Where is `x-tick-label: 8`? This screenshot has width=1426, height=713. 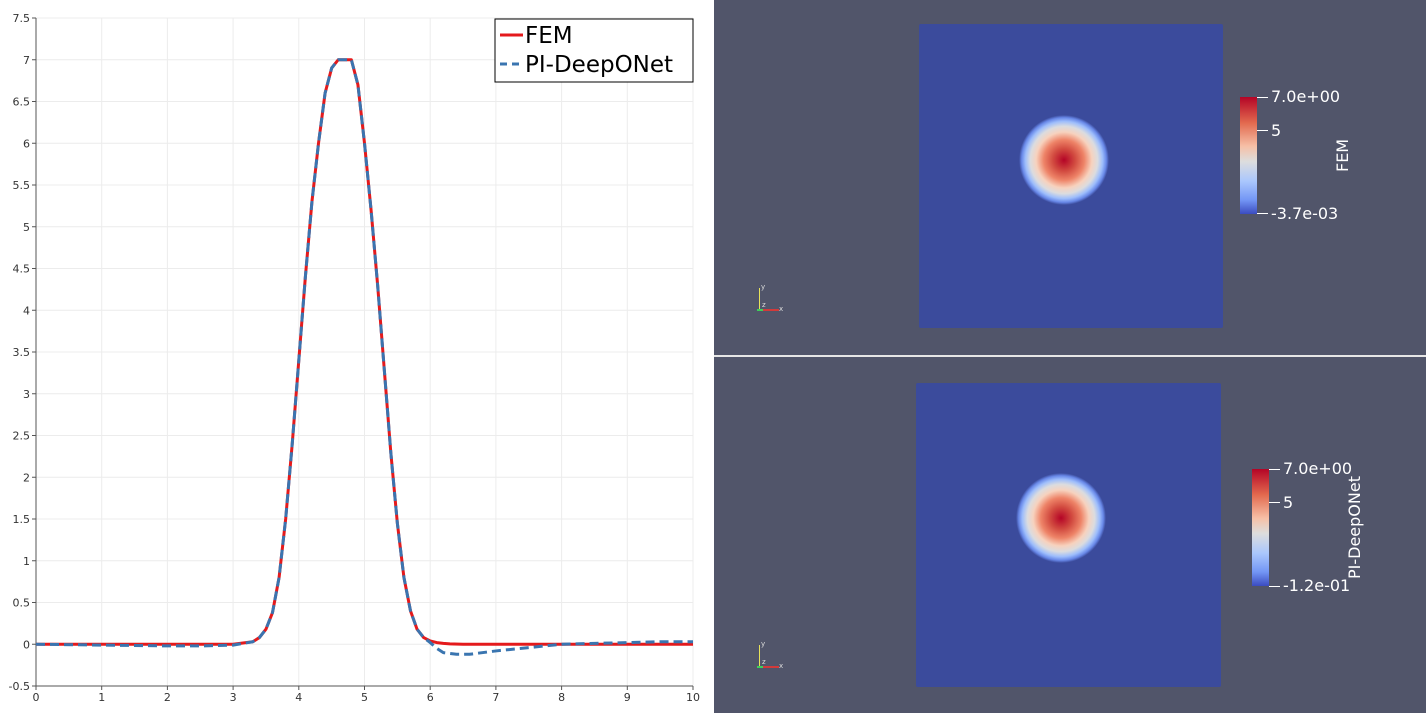
x-tick-label: 8 is located at coordinates (561, 697).